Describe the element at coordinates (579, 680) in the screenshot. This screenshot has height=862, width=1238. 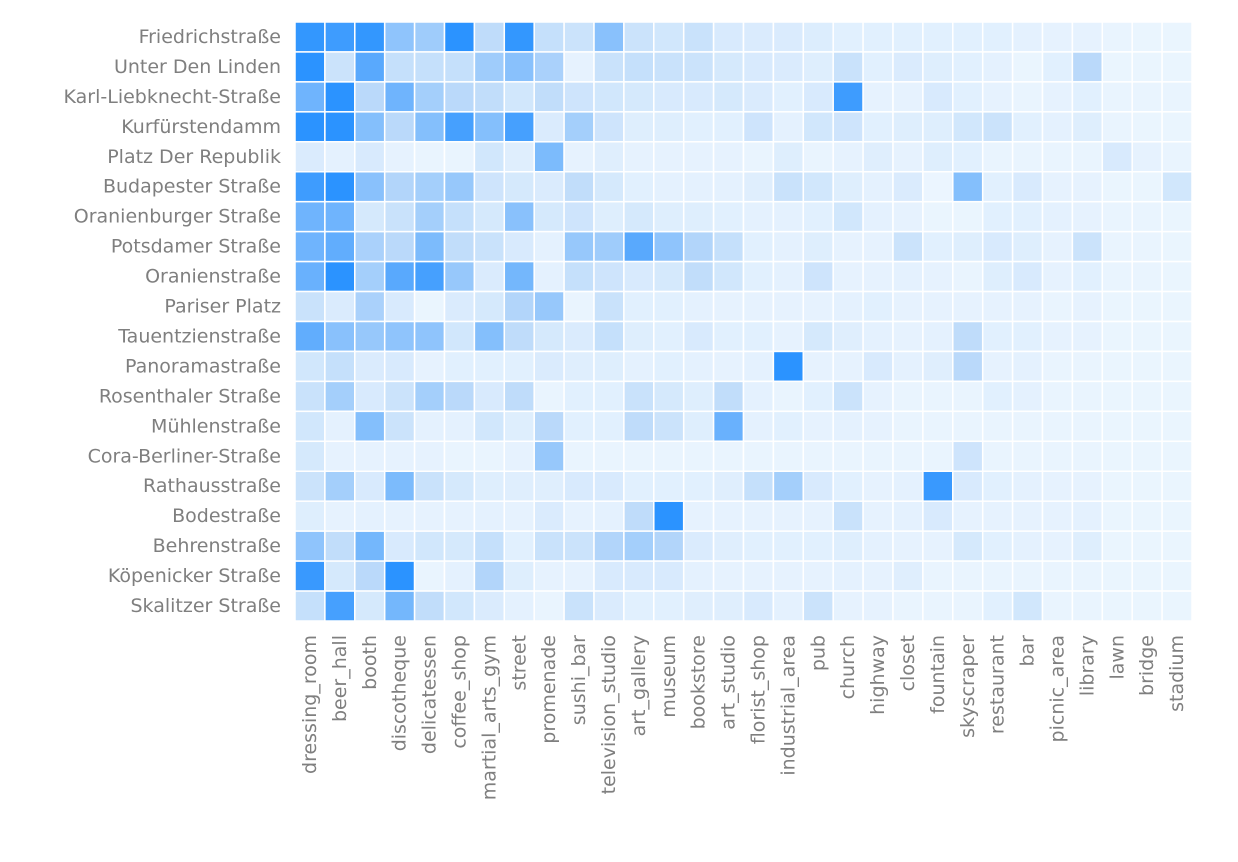
I see `column-label: sushi_bar` at that location.